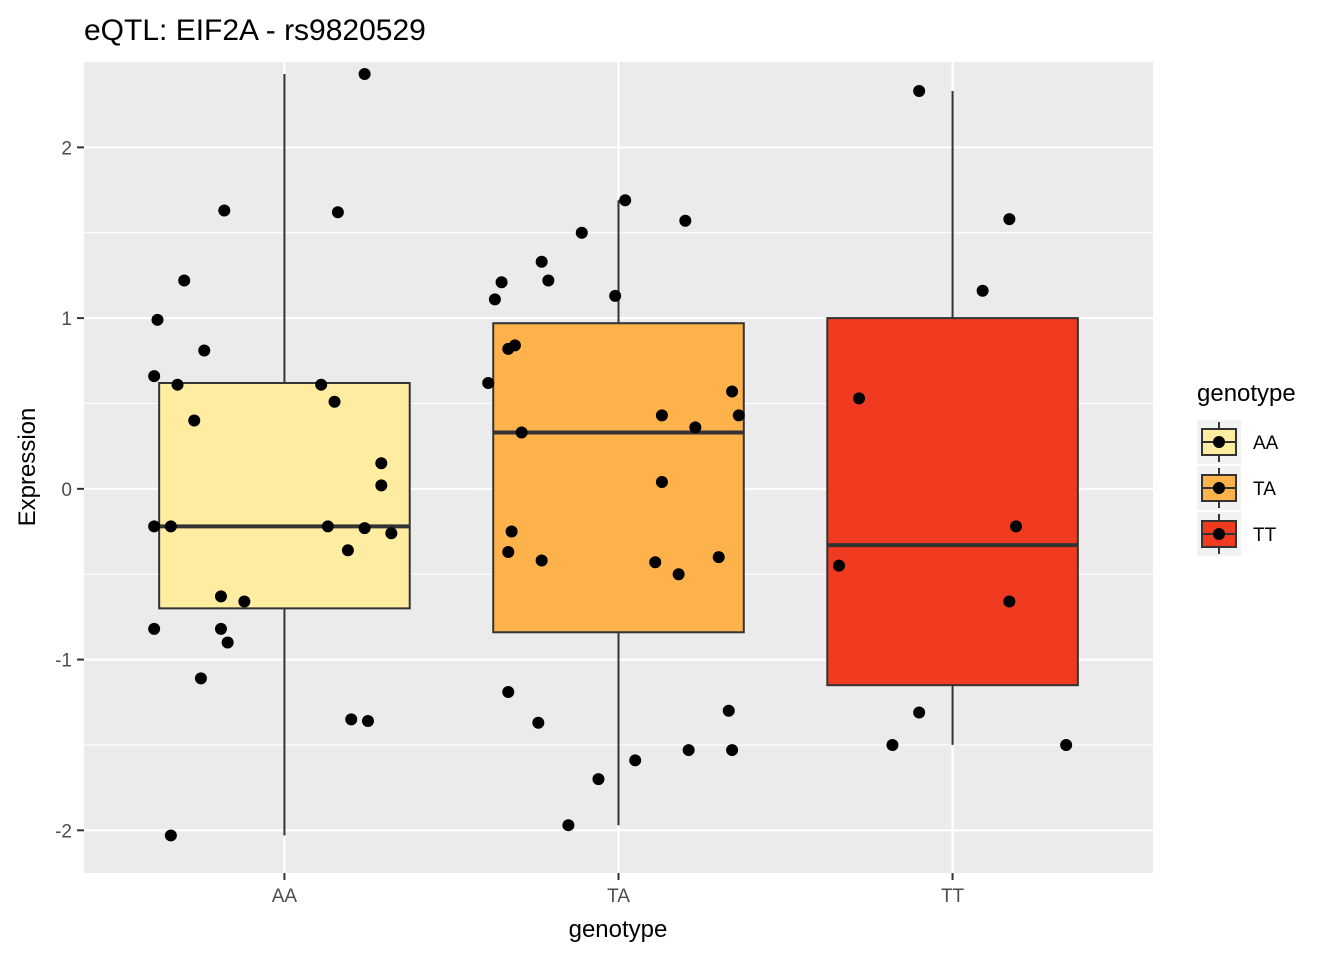 Image resolution: width=1344 pixels, height=960 pixels. Describe the element at coordinates (1238, 442) in the screenshot. I see `legend-key-aa: AA` at that location.